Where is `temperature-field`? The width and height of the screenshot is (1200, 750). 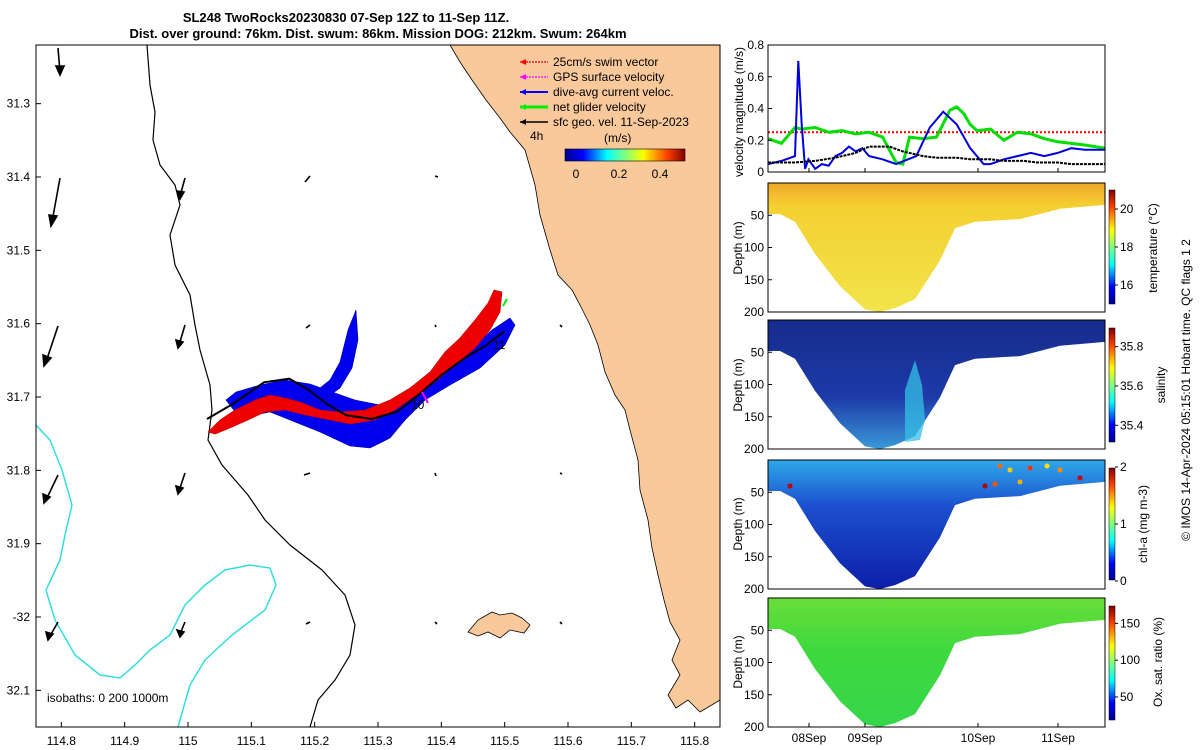
temperature-field is located at coordinates (936, 247).